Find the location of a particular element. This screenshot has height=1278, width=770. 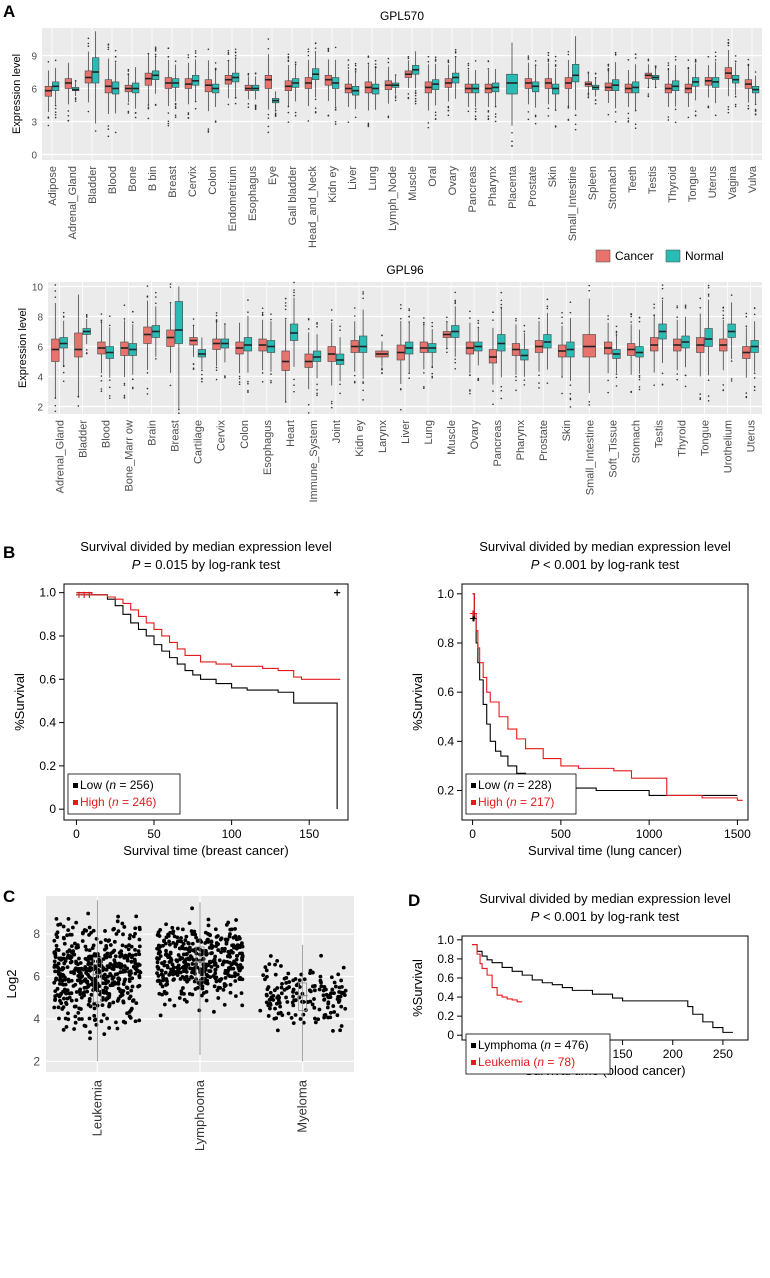

x-tick-label: Immune_System is located at coordinates (314, 461).